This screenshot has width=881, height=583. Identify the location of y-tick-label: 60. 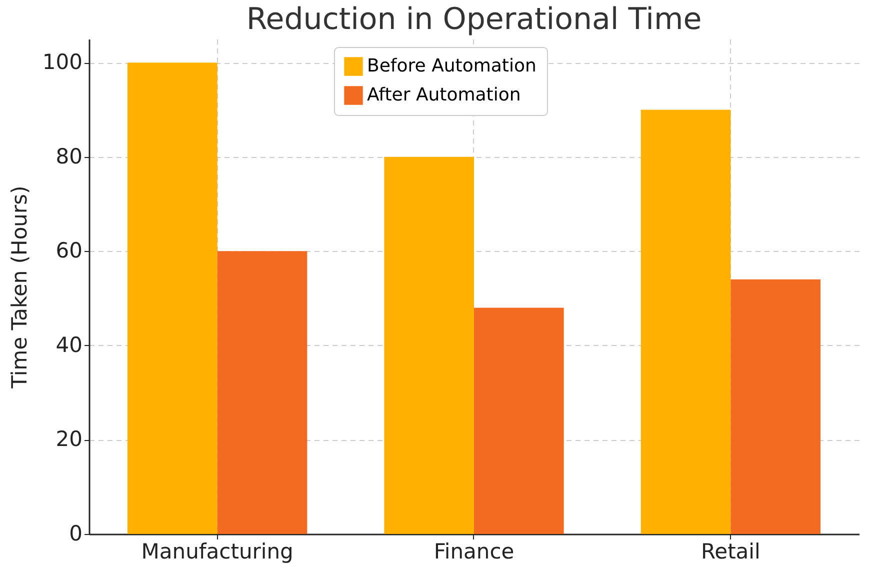
(69, 250).